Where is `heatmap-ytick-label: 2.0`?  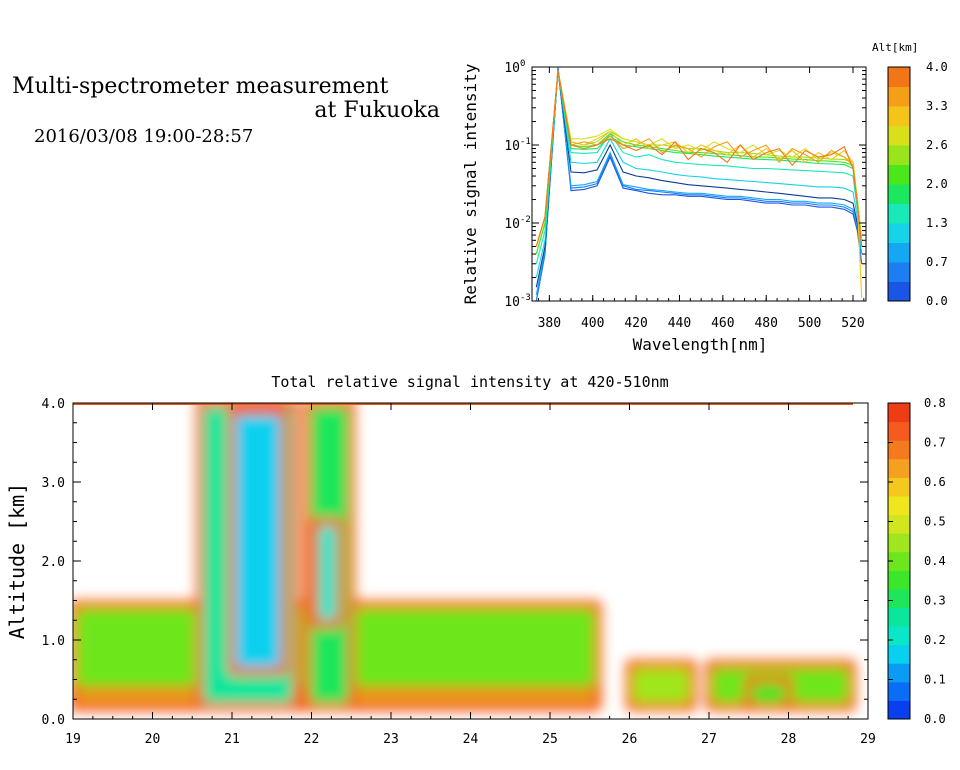 heatmap-ytick-label: 2.0 is located at coordinates (53, 562).